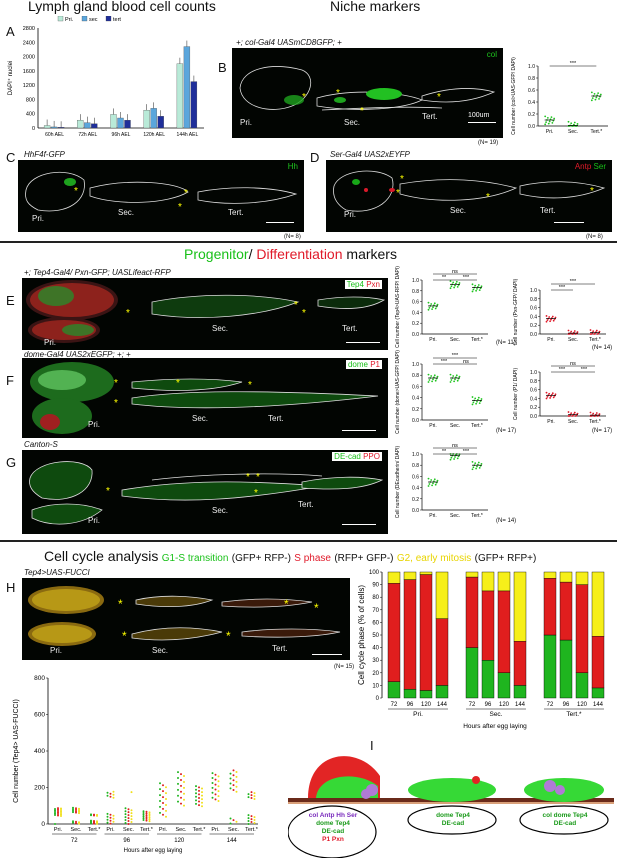  Describe the element at coordinates (315, 157) in the screenshot. I see `panel-letter-d: D` at that location.